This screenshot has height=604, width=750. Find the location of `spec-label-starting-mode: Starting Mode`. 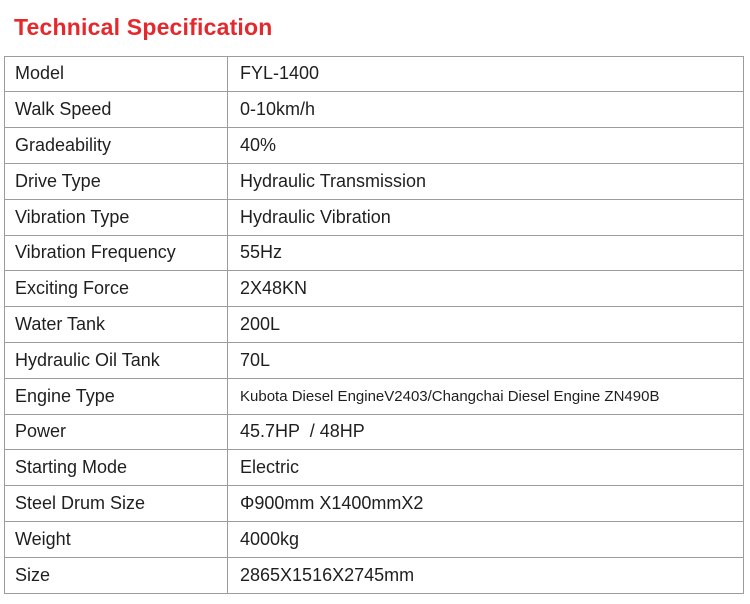

spec-label-starting-mode: Starting Mode is located at coordinates (116, 468).